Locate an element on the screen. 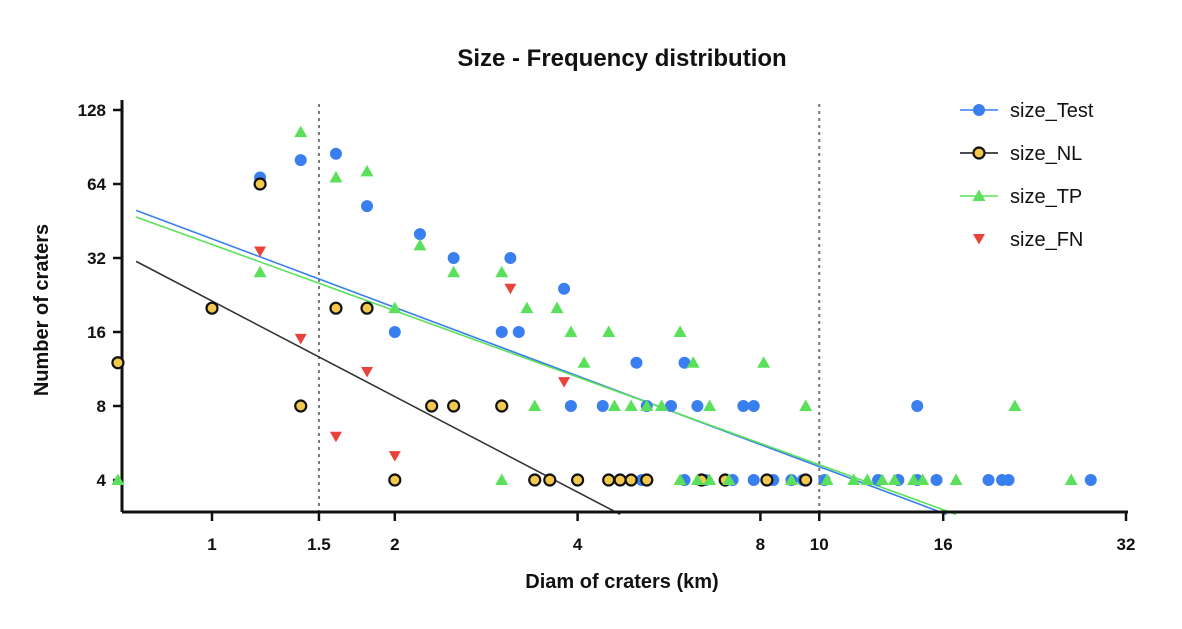  y-tick-label: 16 is located at coordinates (96, 332).